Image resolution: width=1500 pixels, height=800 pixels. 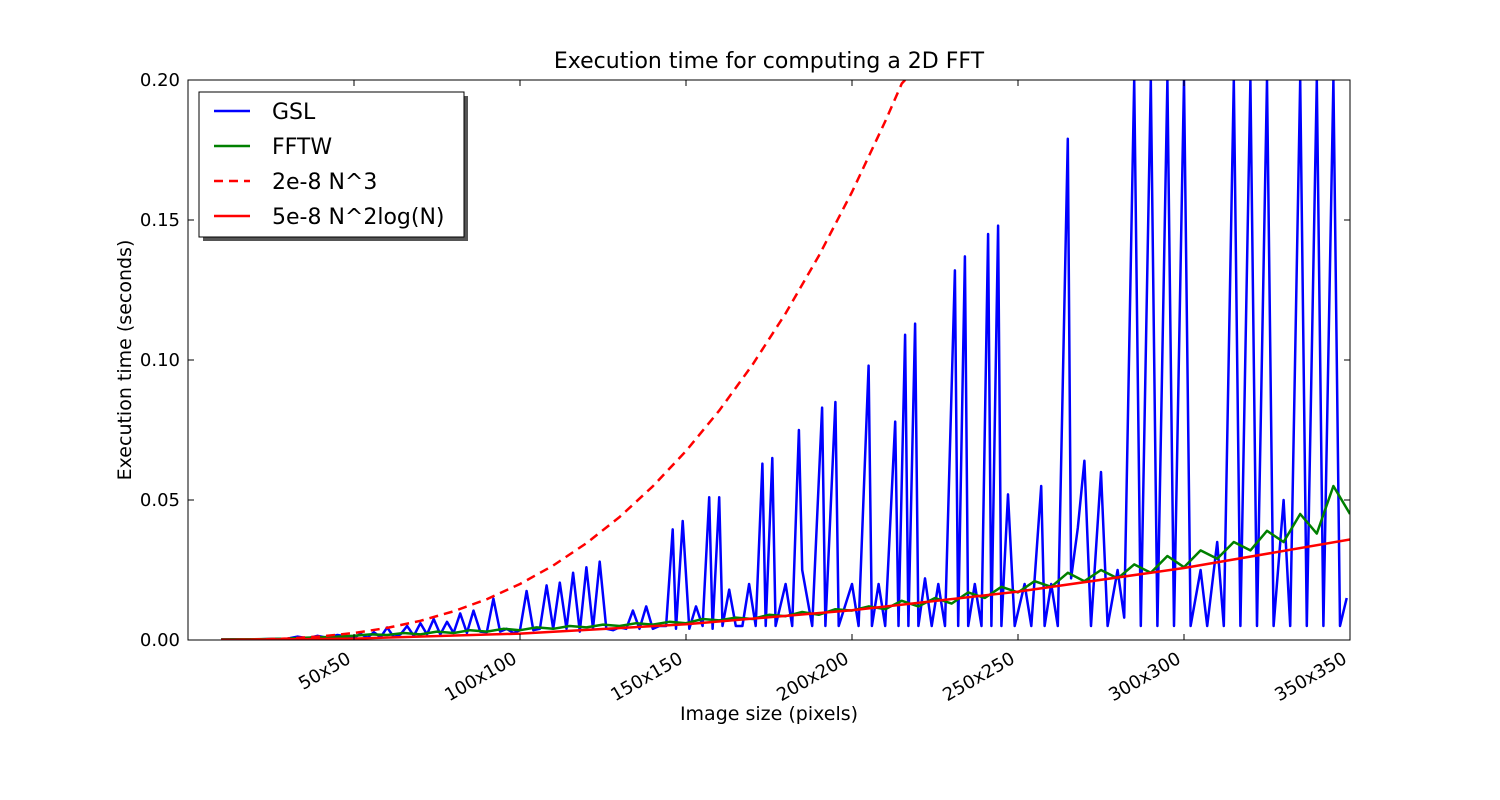 I want to click on legend-label-2e-8-n-3: 2e-8 N^3, so click(x=324, y=182).